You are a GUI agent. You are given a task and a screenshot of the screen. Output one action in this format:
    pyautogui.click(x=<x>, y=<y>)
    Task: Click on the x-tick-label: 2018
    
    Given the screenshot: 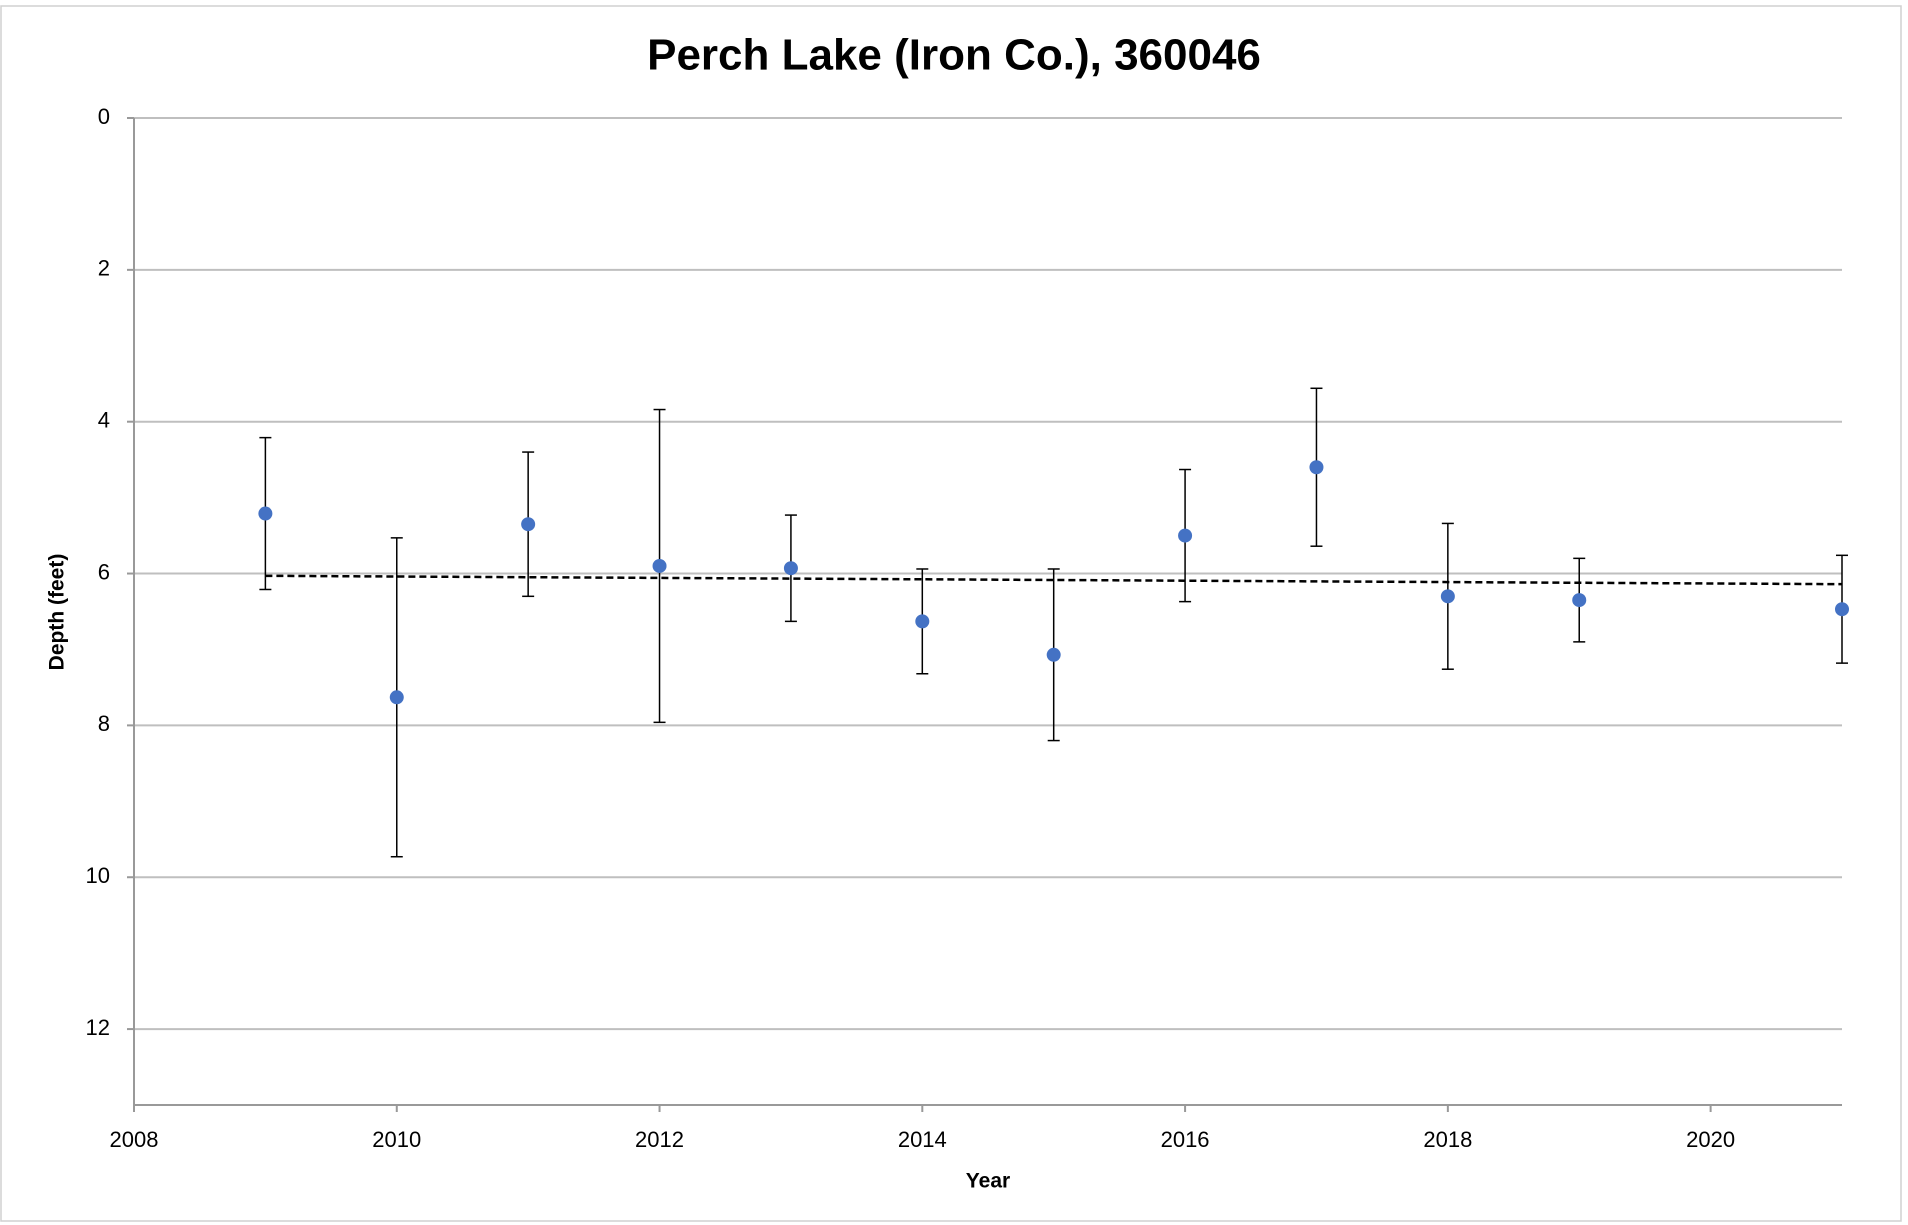 What is the action you would take?
    pyautogui.click(x=1447, y=1139)
    